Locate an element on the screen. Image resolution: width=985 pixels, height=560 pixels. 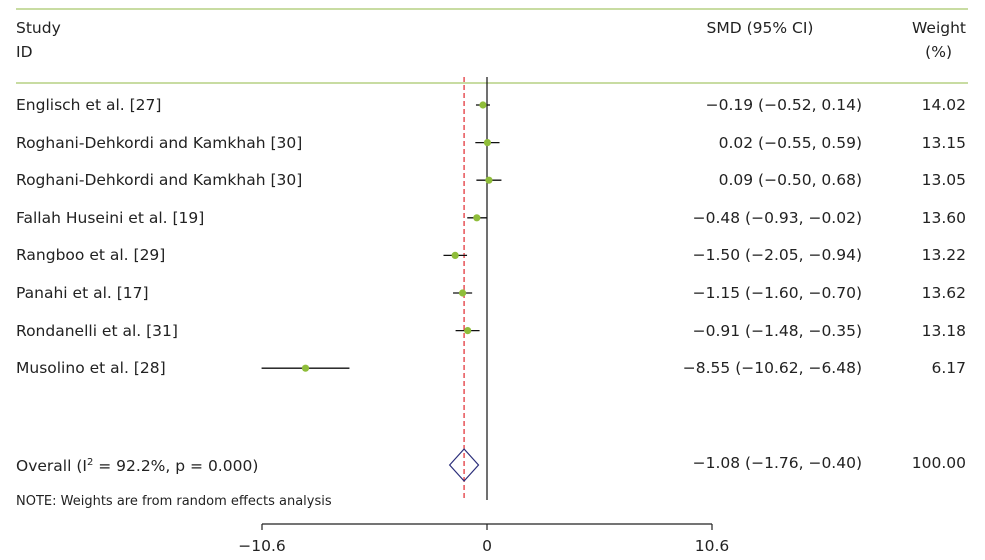
x-tick-label: 10.6 is located at coordinates (712, 546).